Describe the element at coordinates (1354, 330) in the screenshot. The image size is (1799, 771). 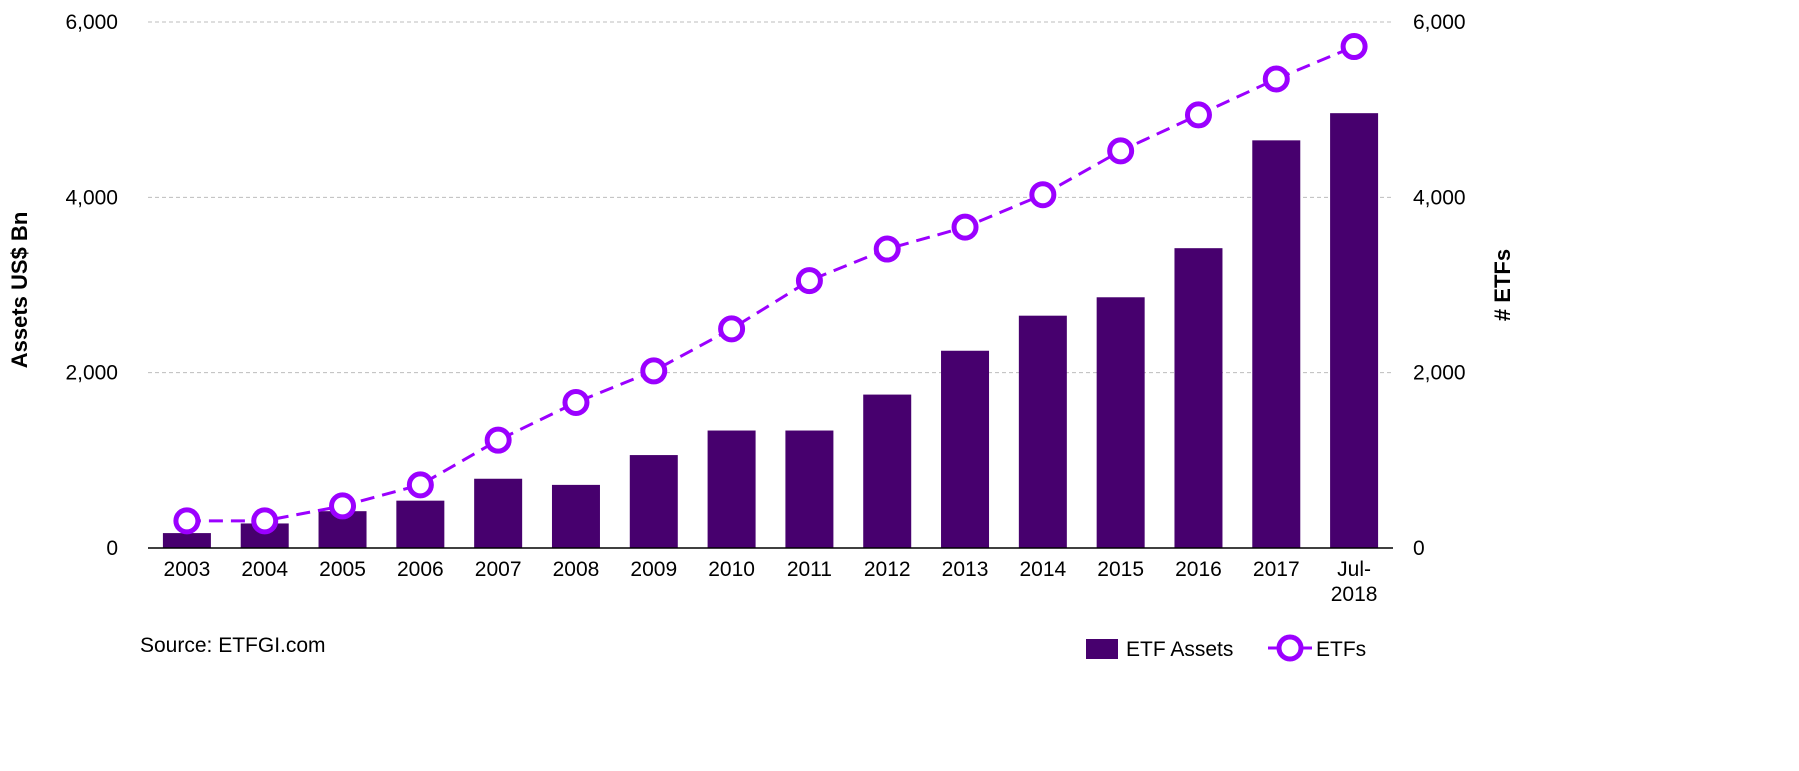
I see `bar-Jul-2018` at that location.